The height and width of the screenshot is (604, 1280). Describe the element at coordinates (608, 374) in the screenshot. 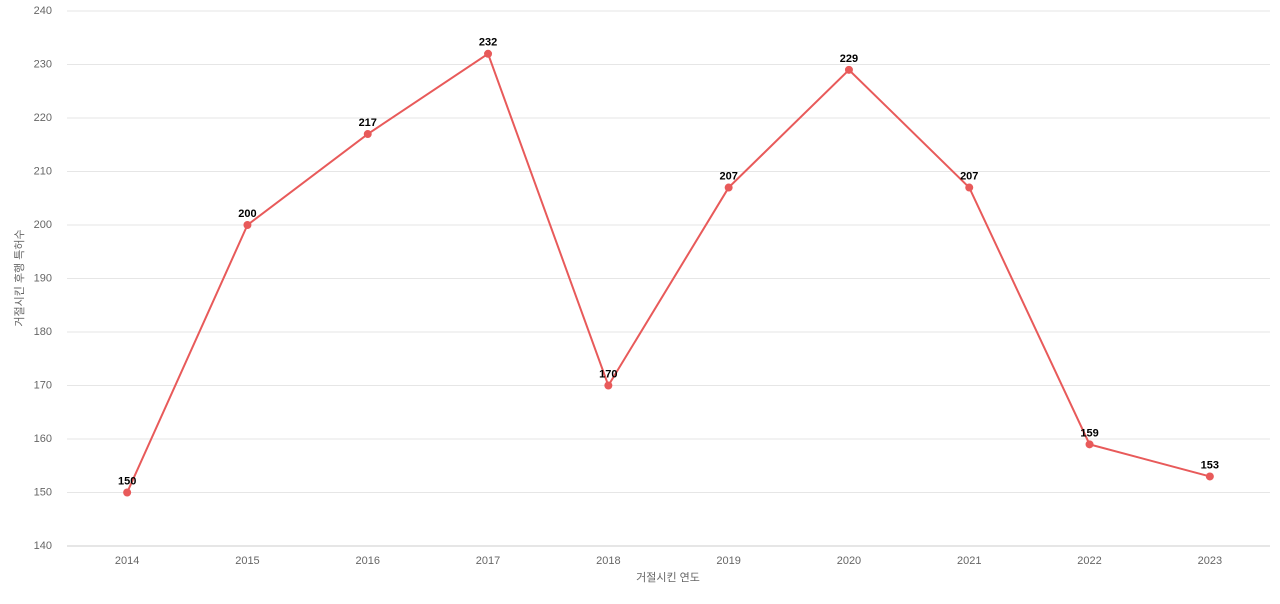

I see `value-label: 170` at that location.